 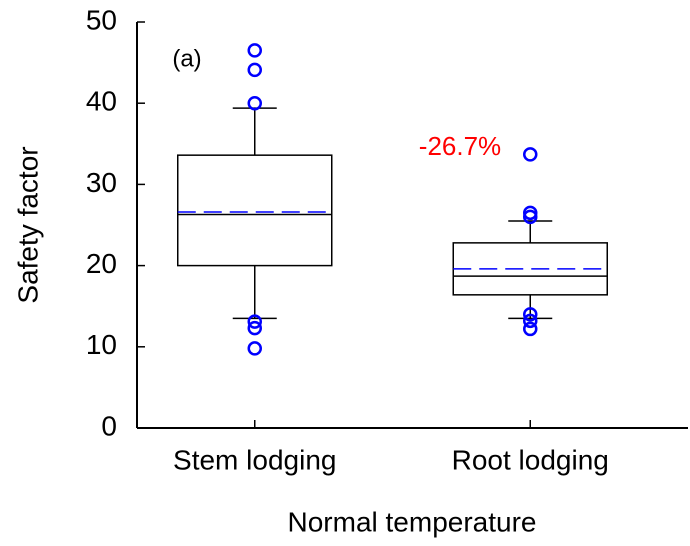 What do you see at coordinates (412, 521) in the screenshot?
I see `x-axis-label: Normal temperature` at bounding box center [412, 521].